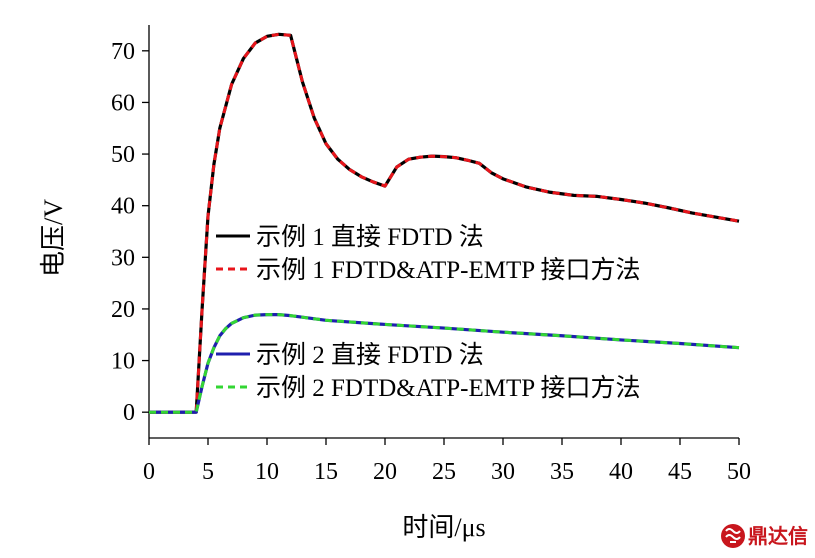  I want to click on y-axis-title: 电压/V, so click(53, 238).